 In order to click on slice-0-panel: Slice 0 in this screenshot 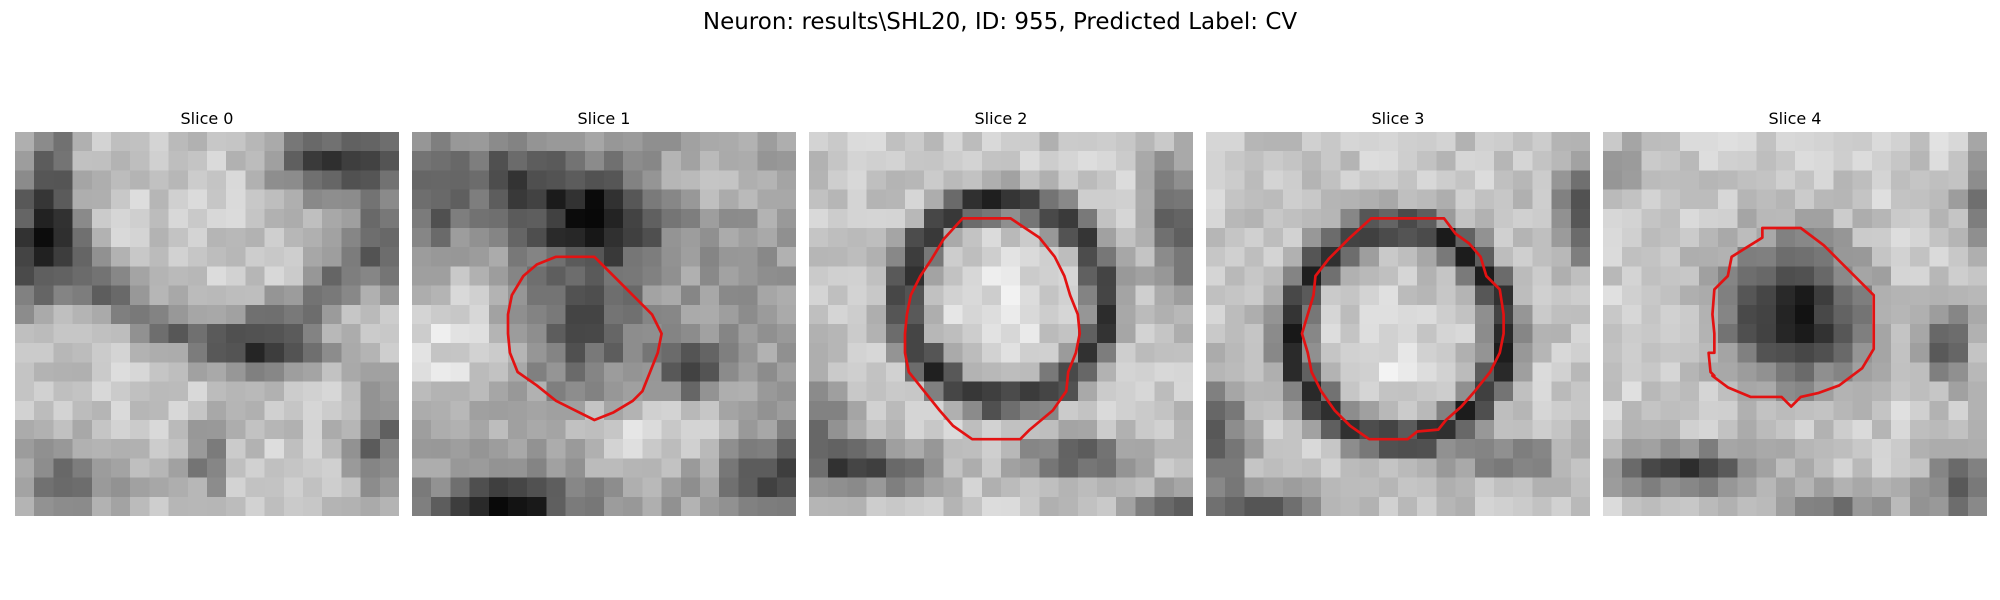, I will do `click(207, 311)`.